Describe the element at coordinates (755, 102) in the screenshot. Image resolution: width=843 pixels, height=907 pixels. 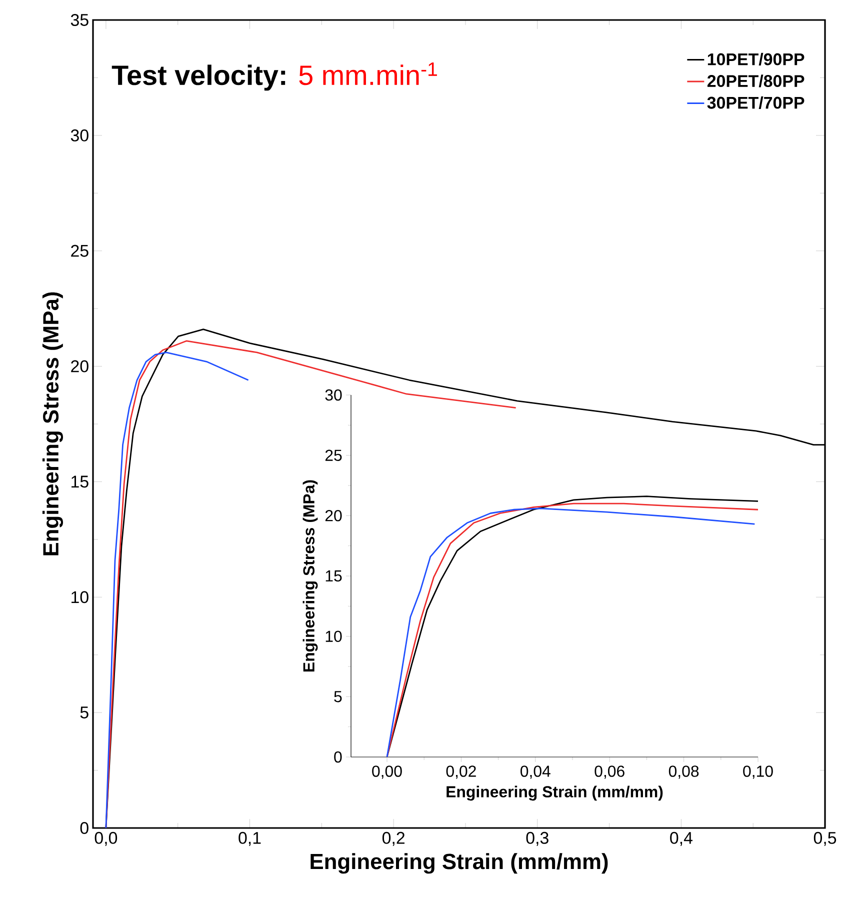
I see `legend-label: 30PET/70PP` at that location.